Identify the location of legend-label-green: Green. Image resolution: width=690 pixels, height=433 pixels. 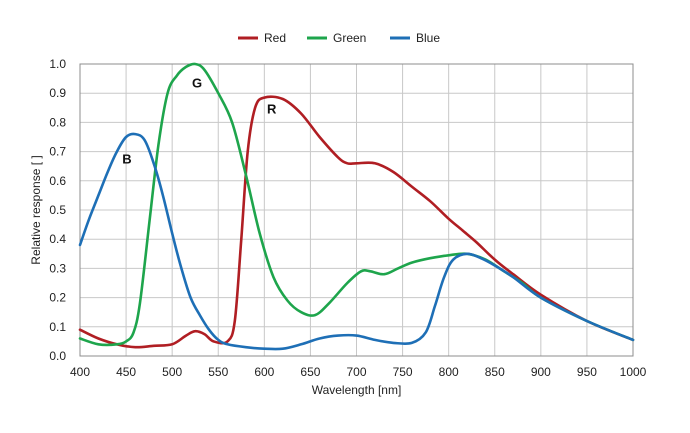
(349, 38).